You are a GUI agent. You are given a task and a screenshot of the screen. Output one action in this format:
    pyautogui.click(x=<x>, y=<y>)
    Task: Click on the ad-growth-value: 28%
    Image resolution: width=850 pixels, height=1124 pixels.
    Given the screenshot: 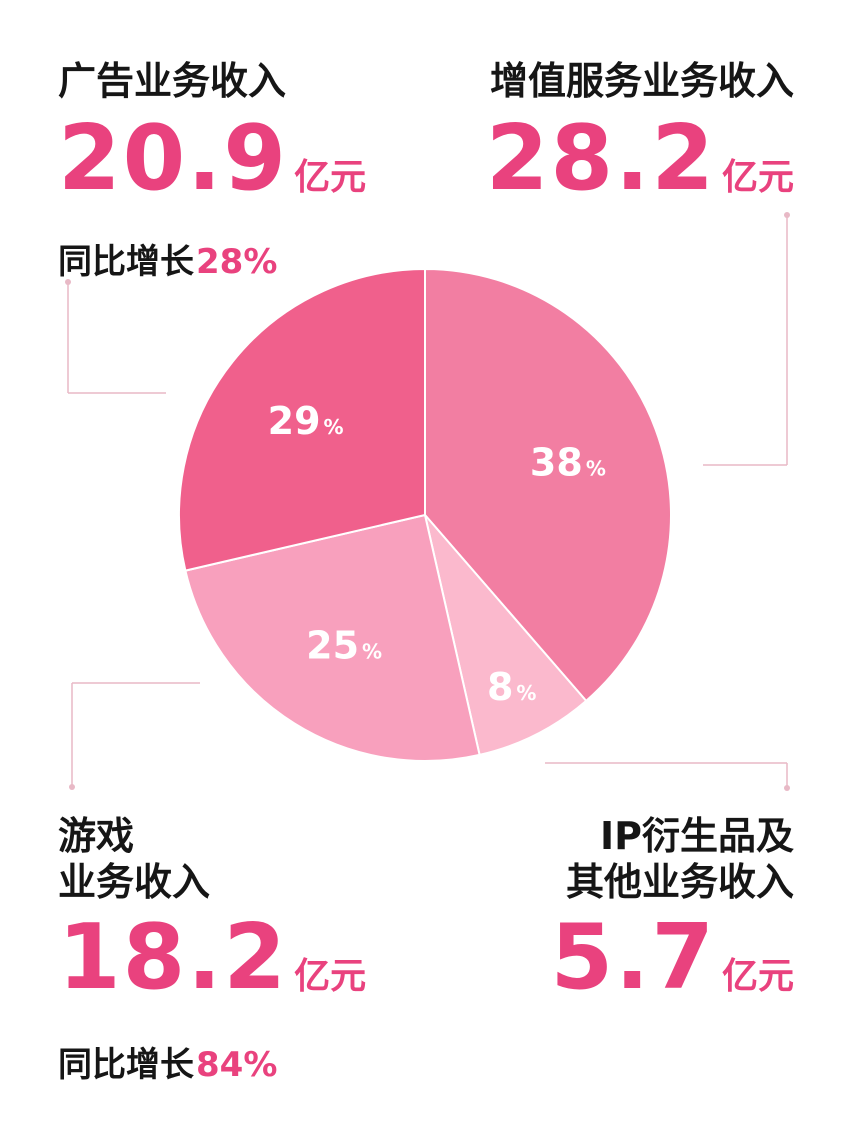 What is the action you would take?
    pyautogui.click(x=237, y=262)
    